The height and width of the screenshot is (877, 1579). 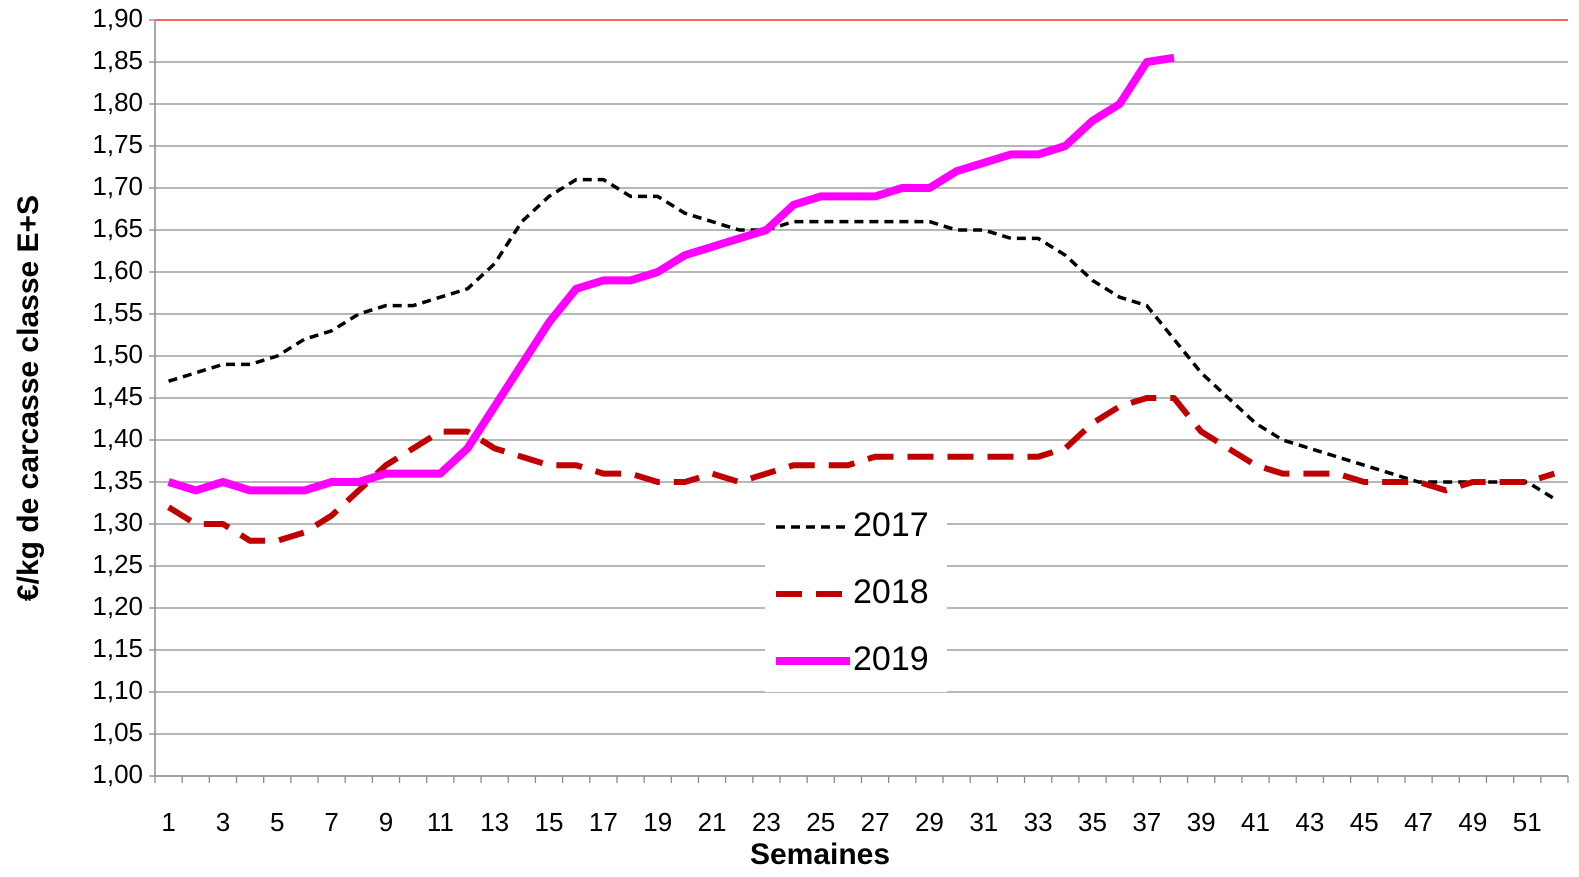 I want to click on legend-label: 2018, so click(x=891, y=592).